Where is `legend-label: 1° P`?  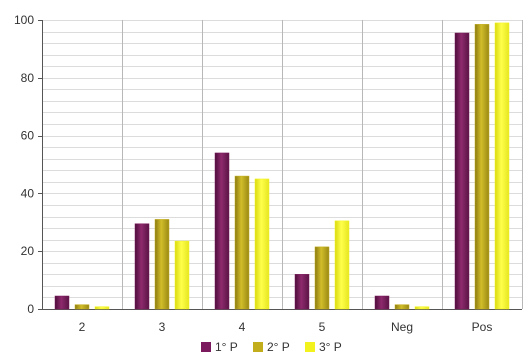
legend-label: 1° P is located at coordinates (226, 347).